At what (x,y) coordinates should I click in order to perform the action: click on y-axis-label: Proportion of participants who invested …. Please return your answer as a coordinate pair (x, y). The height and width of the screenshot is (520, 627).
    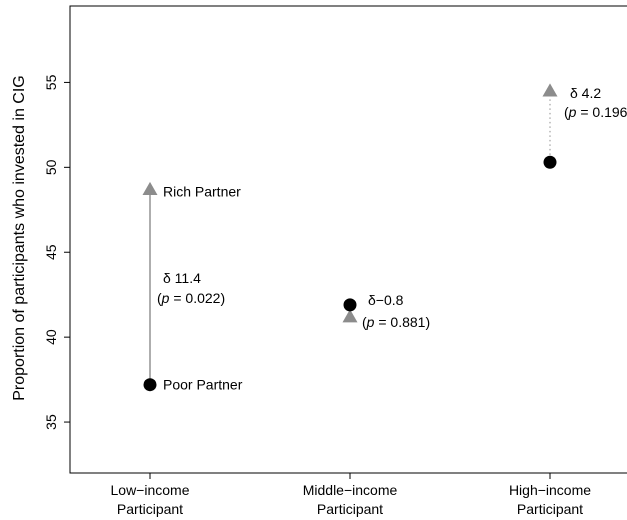
    Looking at the image, I should click on (19, 238).